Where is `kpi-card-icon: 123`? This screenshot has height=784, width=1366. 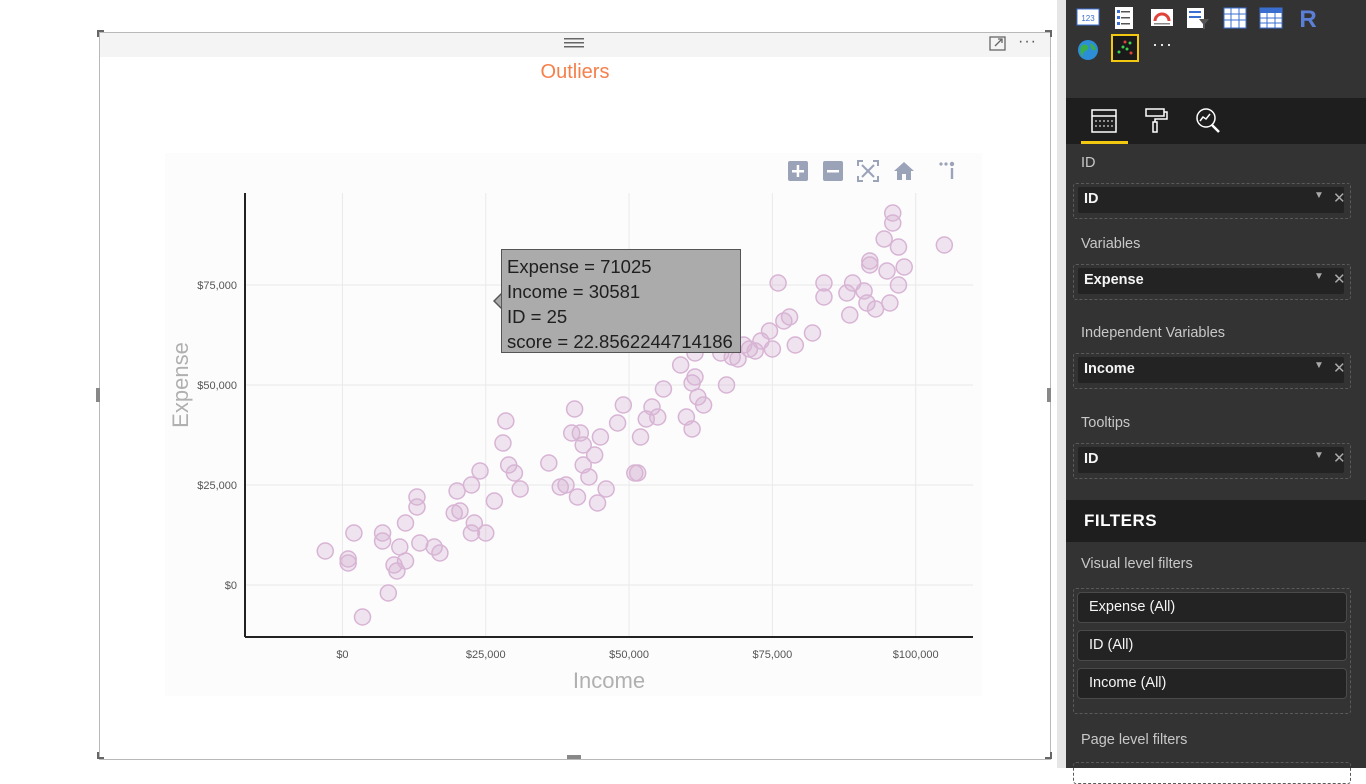 kpi-card-icon: 123 is located at coordinates (1088, 18).